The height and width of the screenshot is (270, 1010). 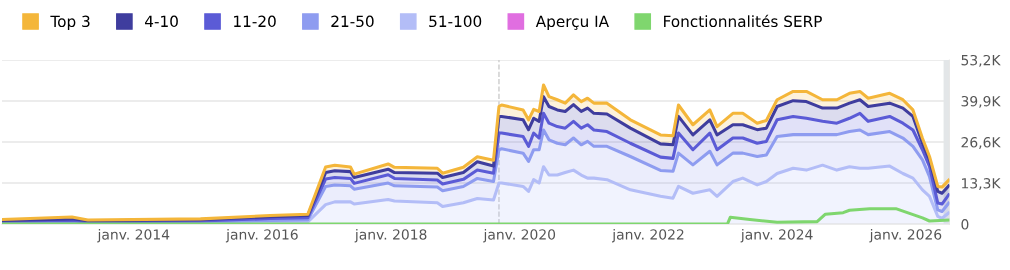 What do you see at coordinates (981, 60) in the screenshot?
I see `y-tick-label: 53,2K` at bounding box center [981, 60].